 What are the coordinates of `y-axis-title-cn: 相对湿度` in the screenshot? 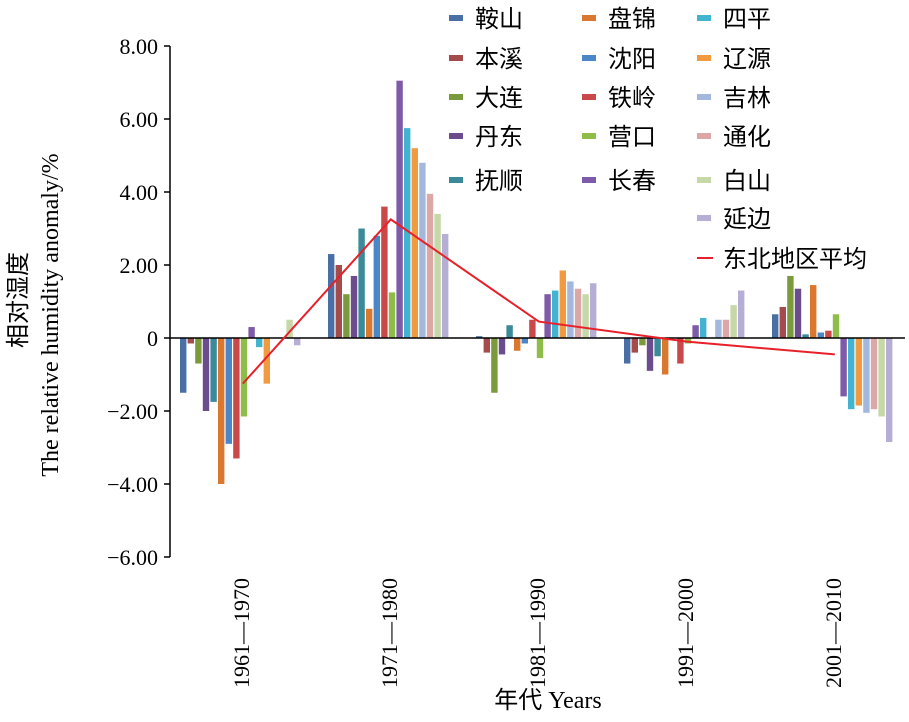 It's located at (18, 300).